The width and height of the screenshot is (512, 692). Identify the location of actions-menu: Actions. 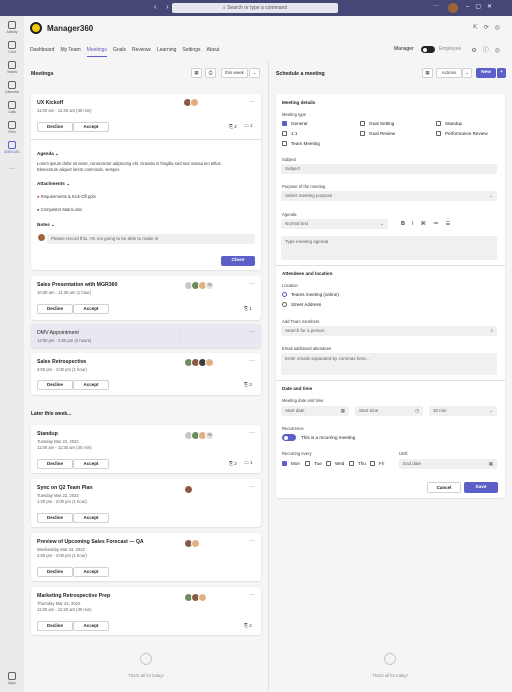
(449, 73).